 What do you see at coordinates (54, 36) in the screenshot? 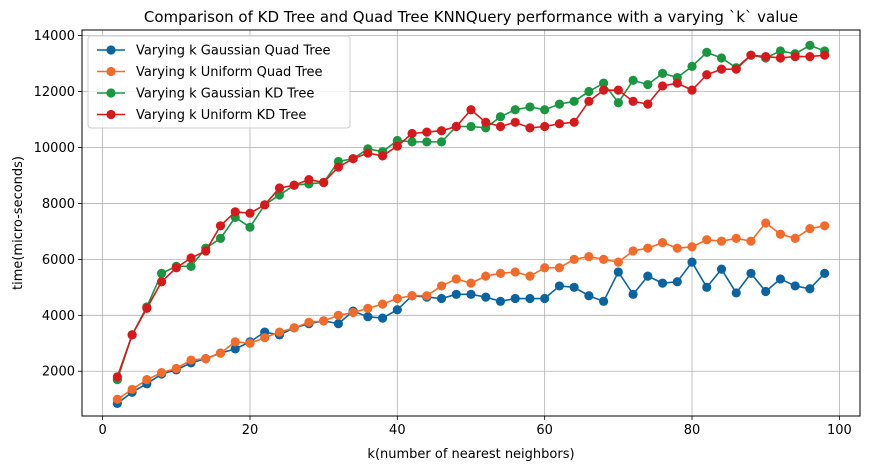
I see `y-tick-label: 14000` at bounding box center [54, 36].